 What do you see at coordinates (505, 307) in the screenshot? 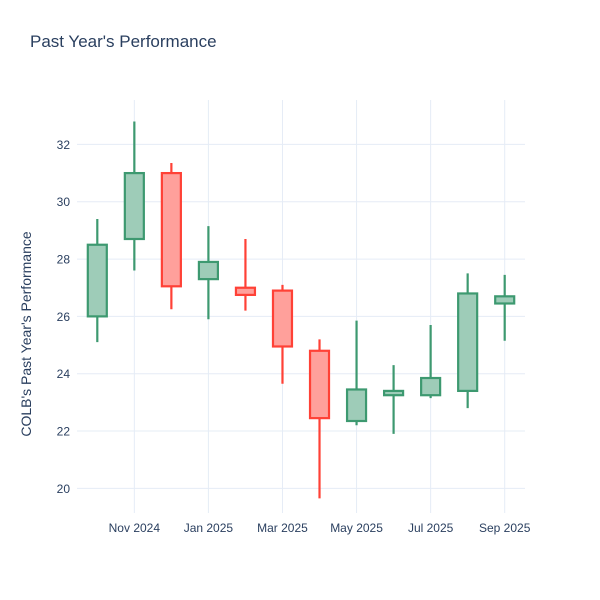
I see `candle-sep-2025` at bounding box center [505, 307].